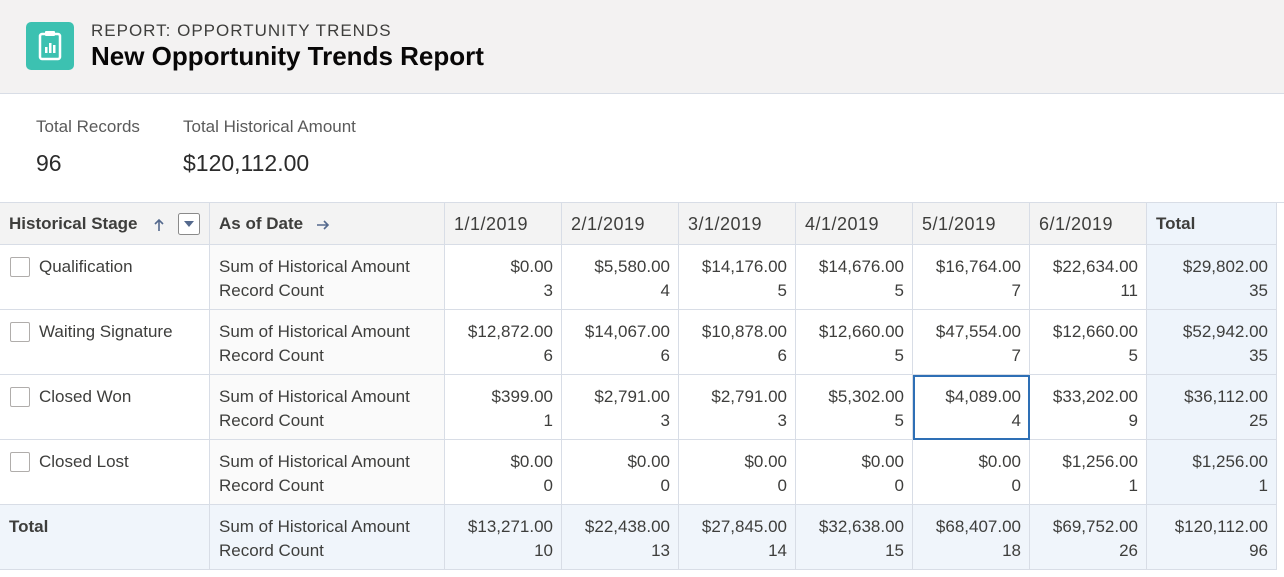 The image size is (1284, 577). Describe the element at coordinates (548, 290) in the screenshot. I see `record-count: 3` at that location.